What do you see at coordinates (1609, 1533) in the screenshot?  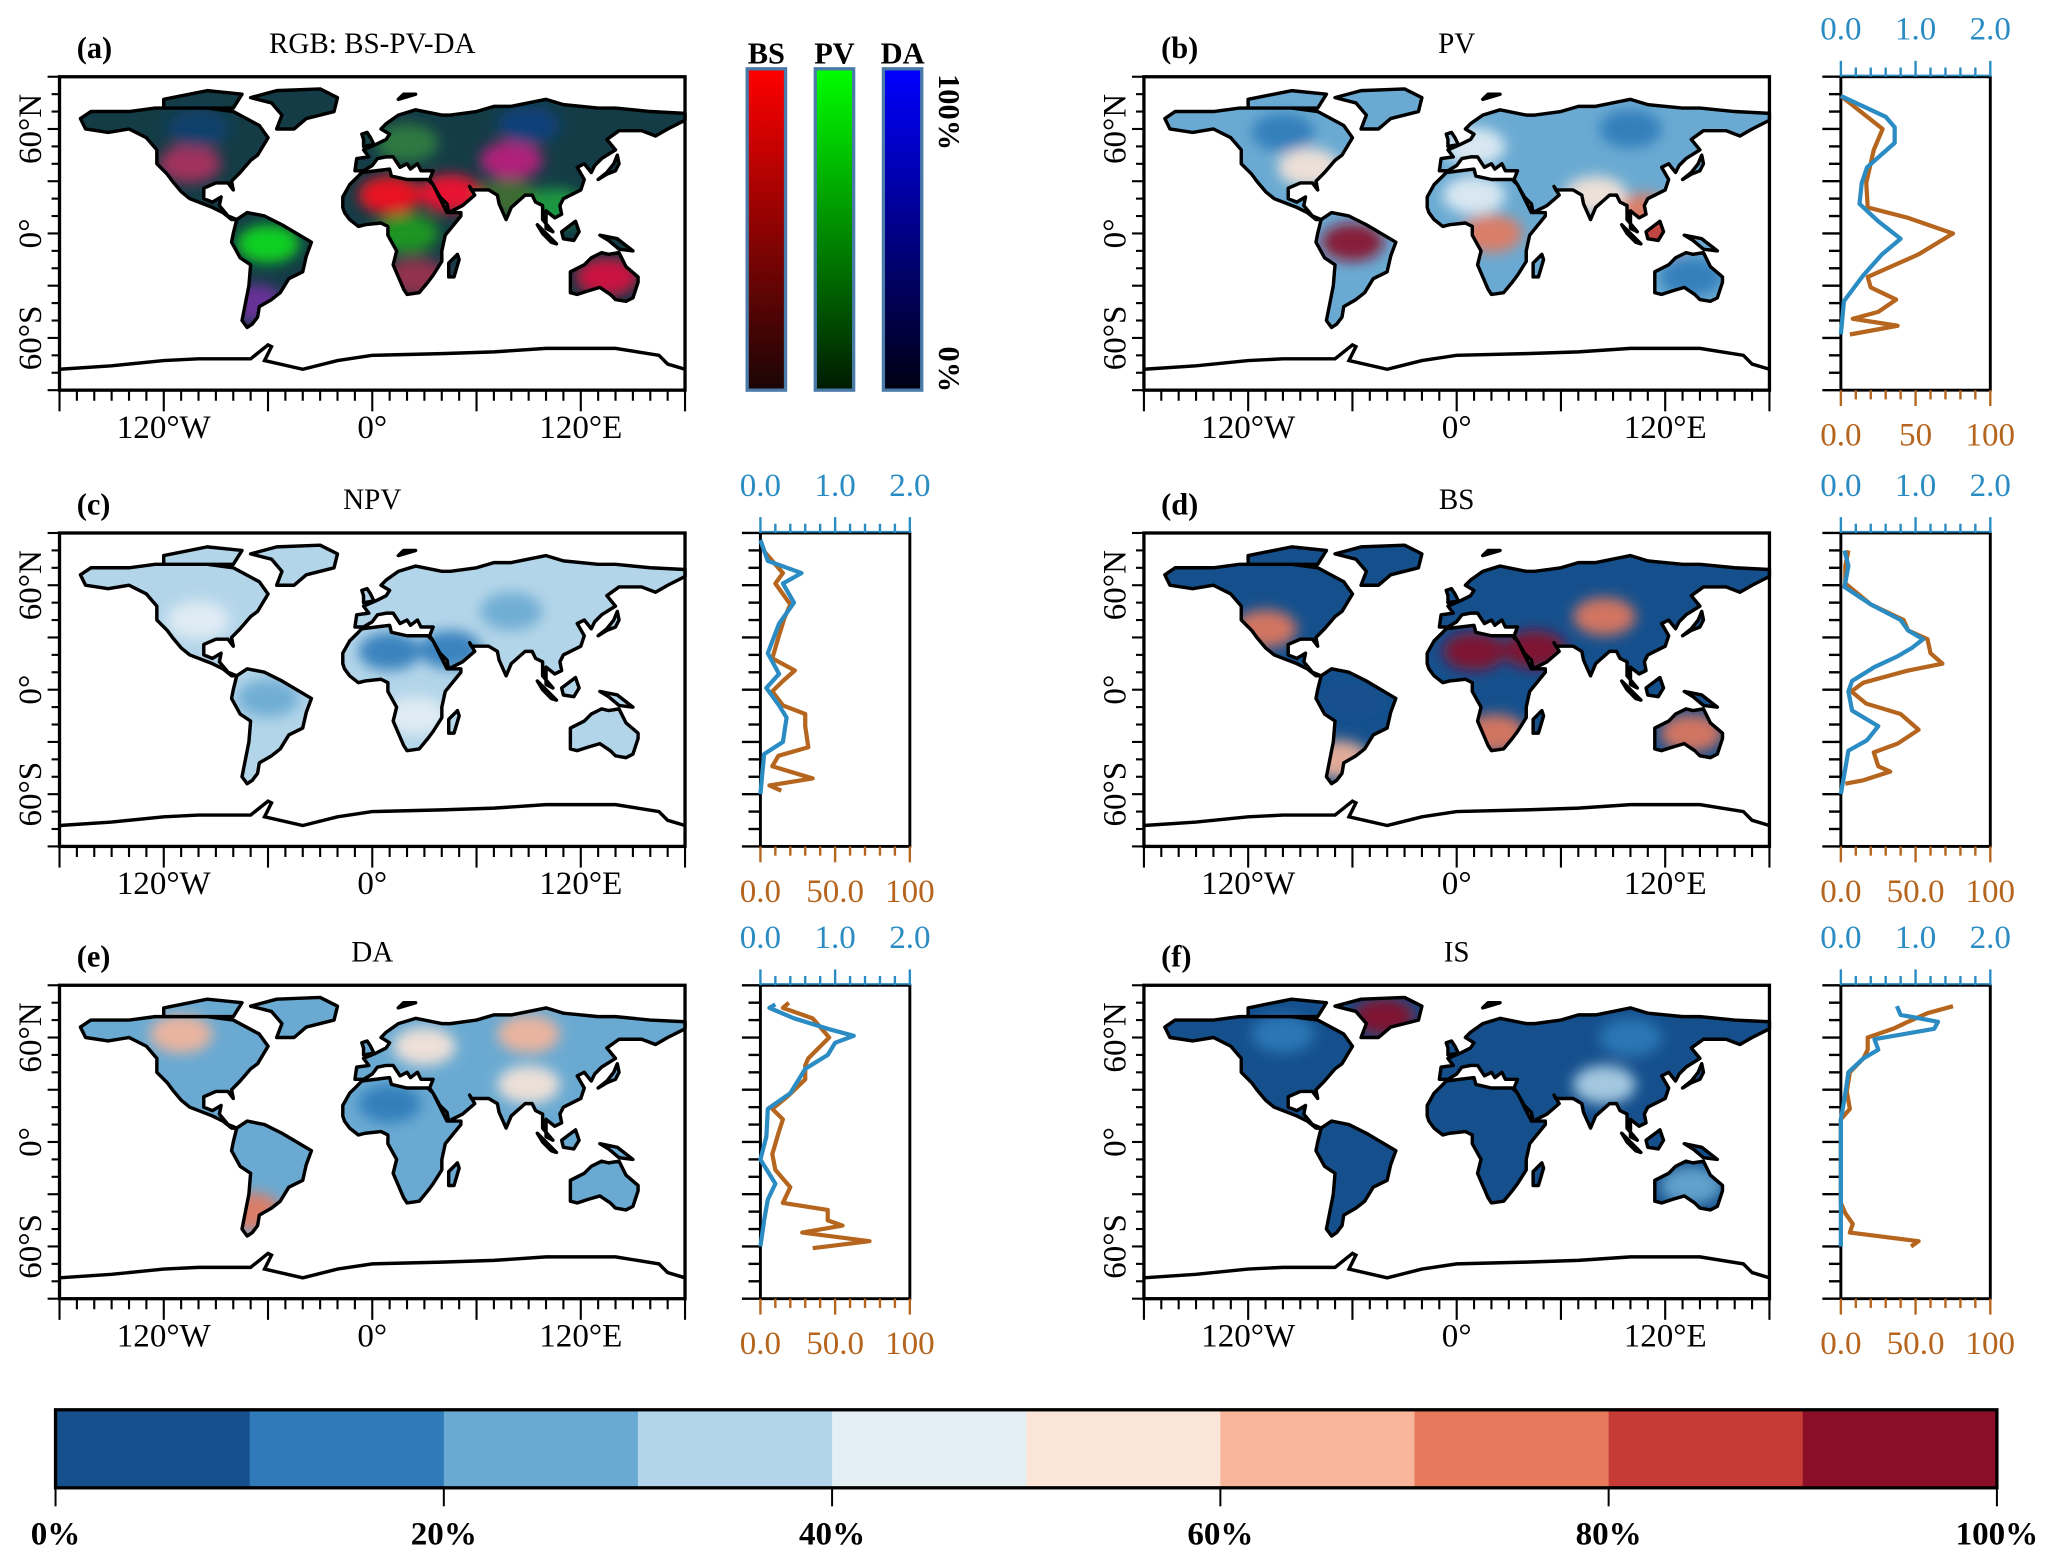 I see `colorbar-tick-label: 80%` at bounding box center [1609, 1533].